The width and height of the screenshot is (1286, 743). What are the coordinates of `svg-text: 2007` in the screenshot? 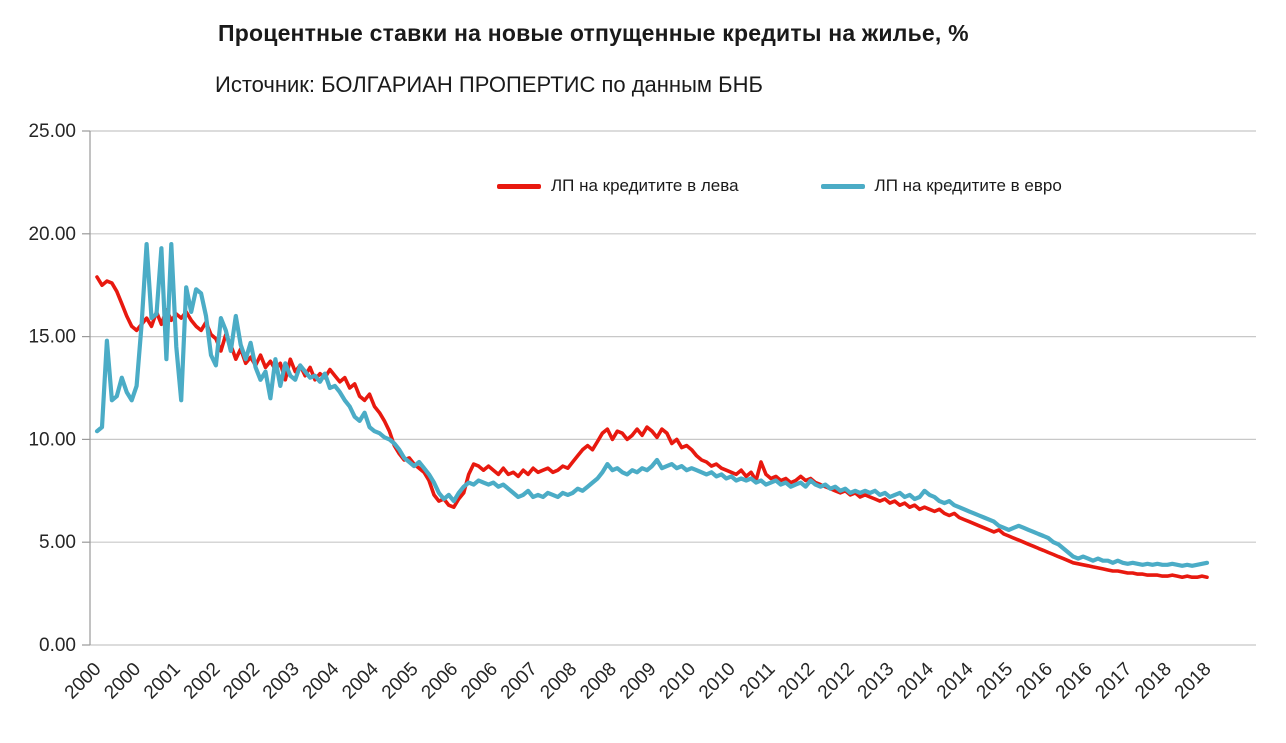 It's located at (519, 681).